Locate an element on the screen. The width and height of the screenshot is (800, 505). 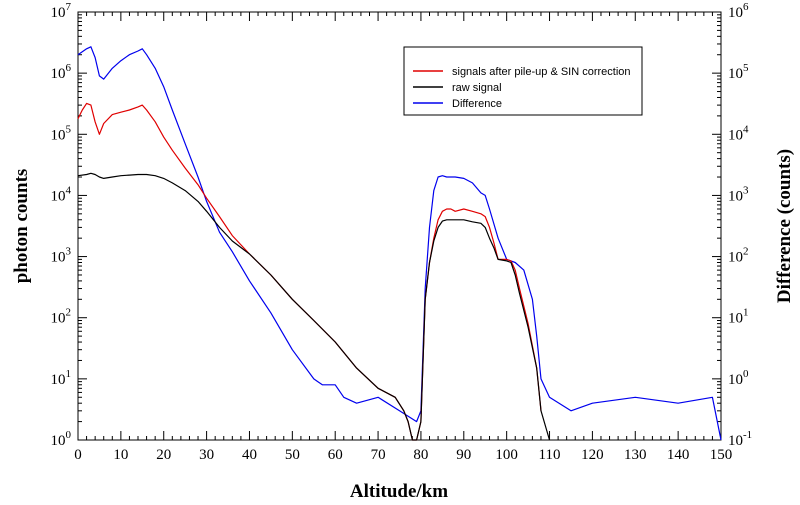
y-tick-label: 10³ is located at coordinates (61, 256).